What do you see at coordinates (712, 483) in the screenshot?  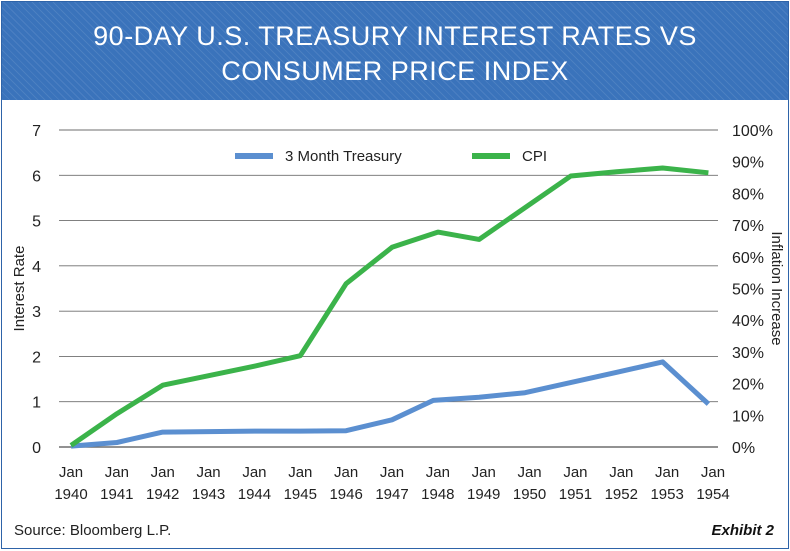 I see `x-tick-label: Jan 1954` at bounding box center [712, 483].